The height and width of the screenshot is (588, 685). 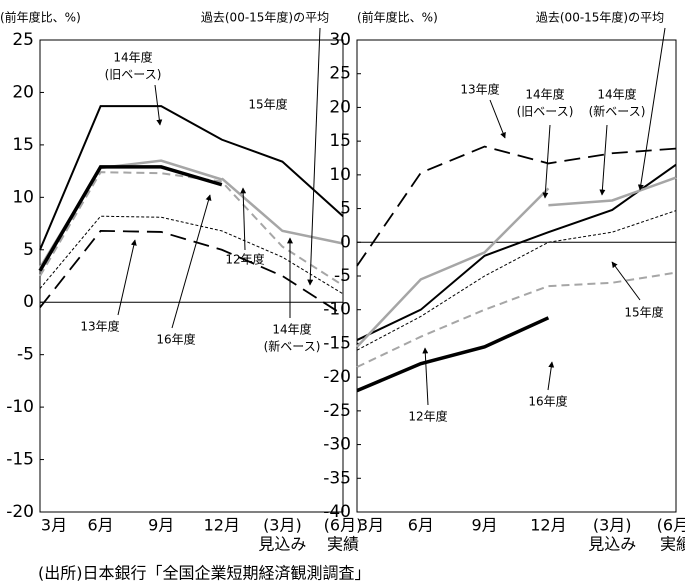 I want to click on y-tick-label: -30, so click(x=337, y=445).